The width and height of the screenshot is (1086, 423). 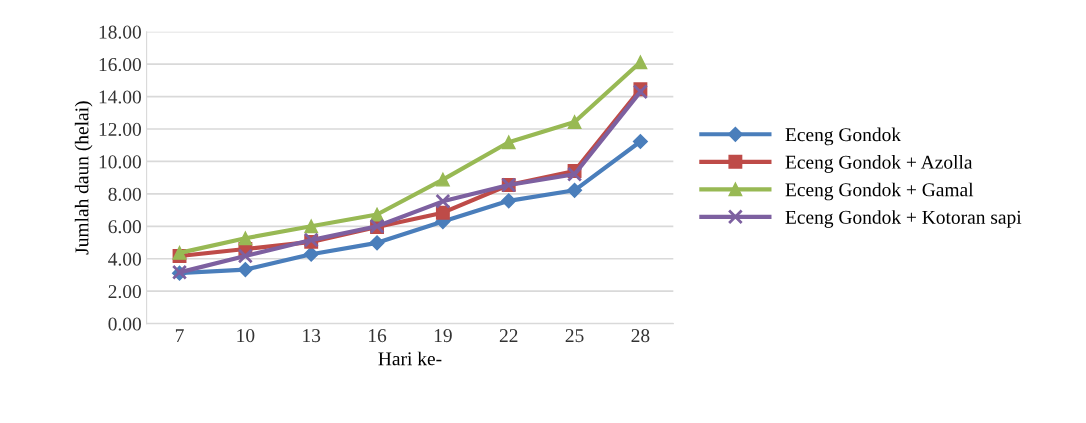 What do you see at coordinates (125, 194) in the screenshot?
I see `y-tick-label: 8.00` at bounding box center [125, 194].